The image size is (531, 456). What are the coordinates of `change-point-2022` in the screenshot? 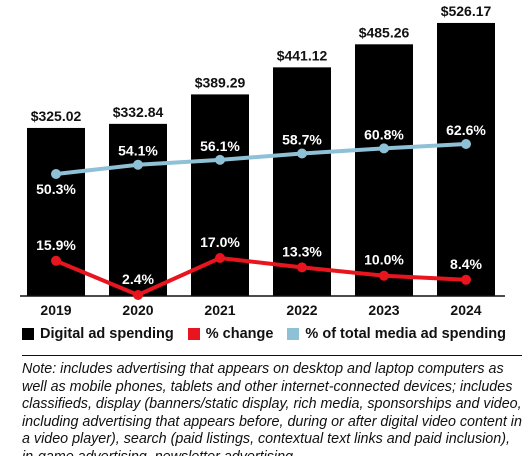 It's located at (302, 267).